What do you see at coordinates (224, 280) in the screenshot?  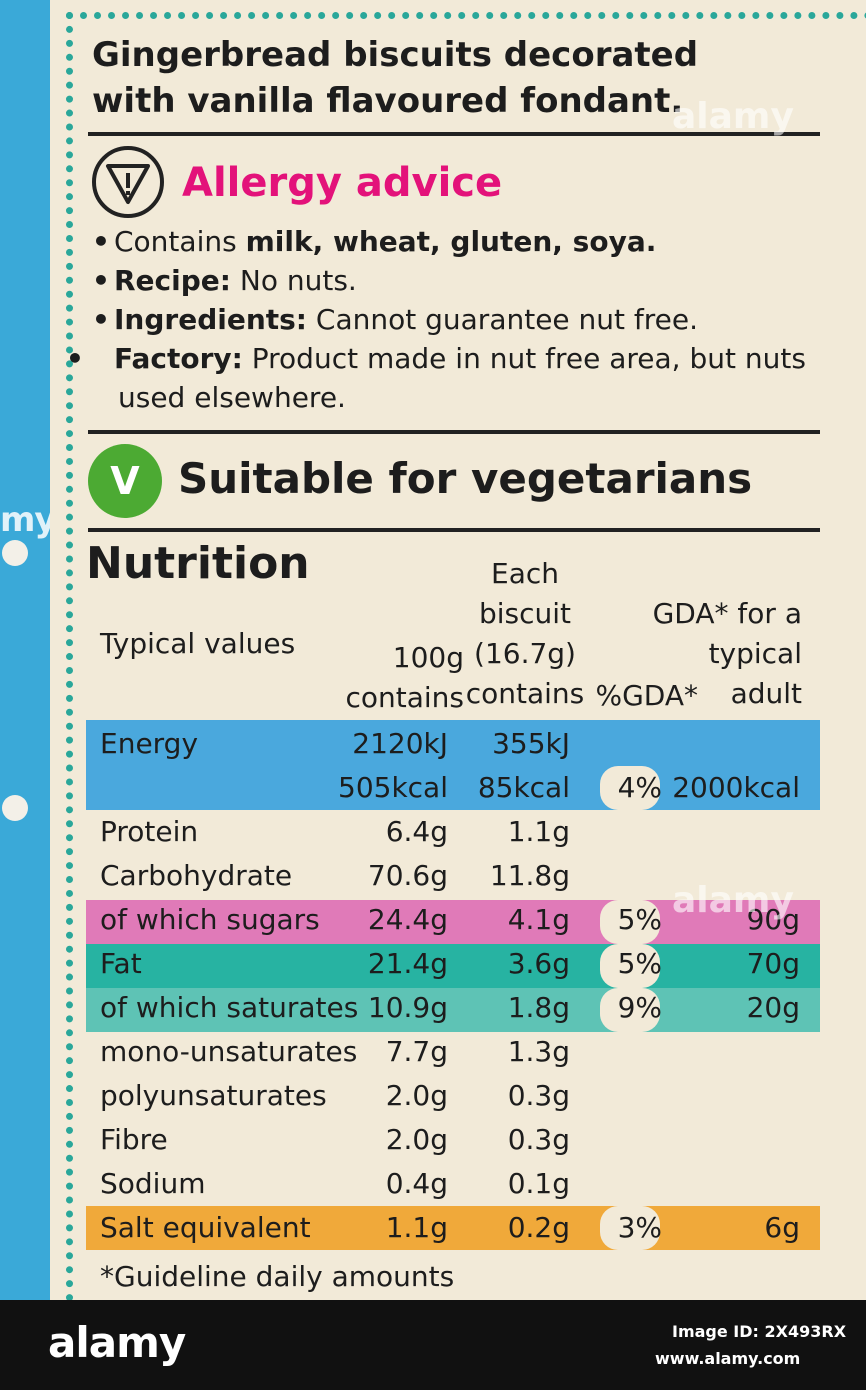 I see `allergy-item-recipe: • Recipe: No nuts.` at bounding box center [224, 280].